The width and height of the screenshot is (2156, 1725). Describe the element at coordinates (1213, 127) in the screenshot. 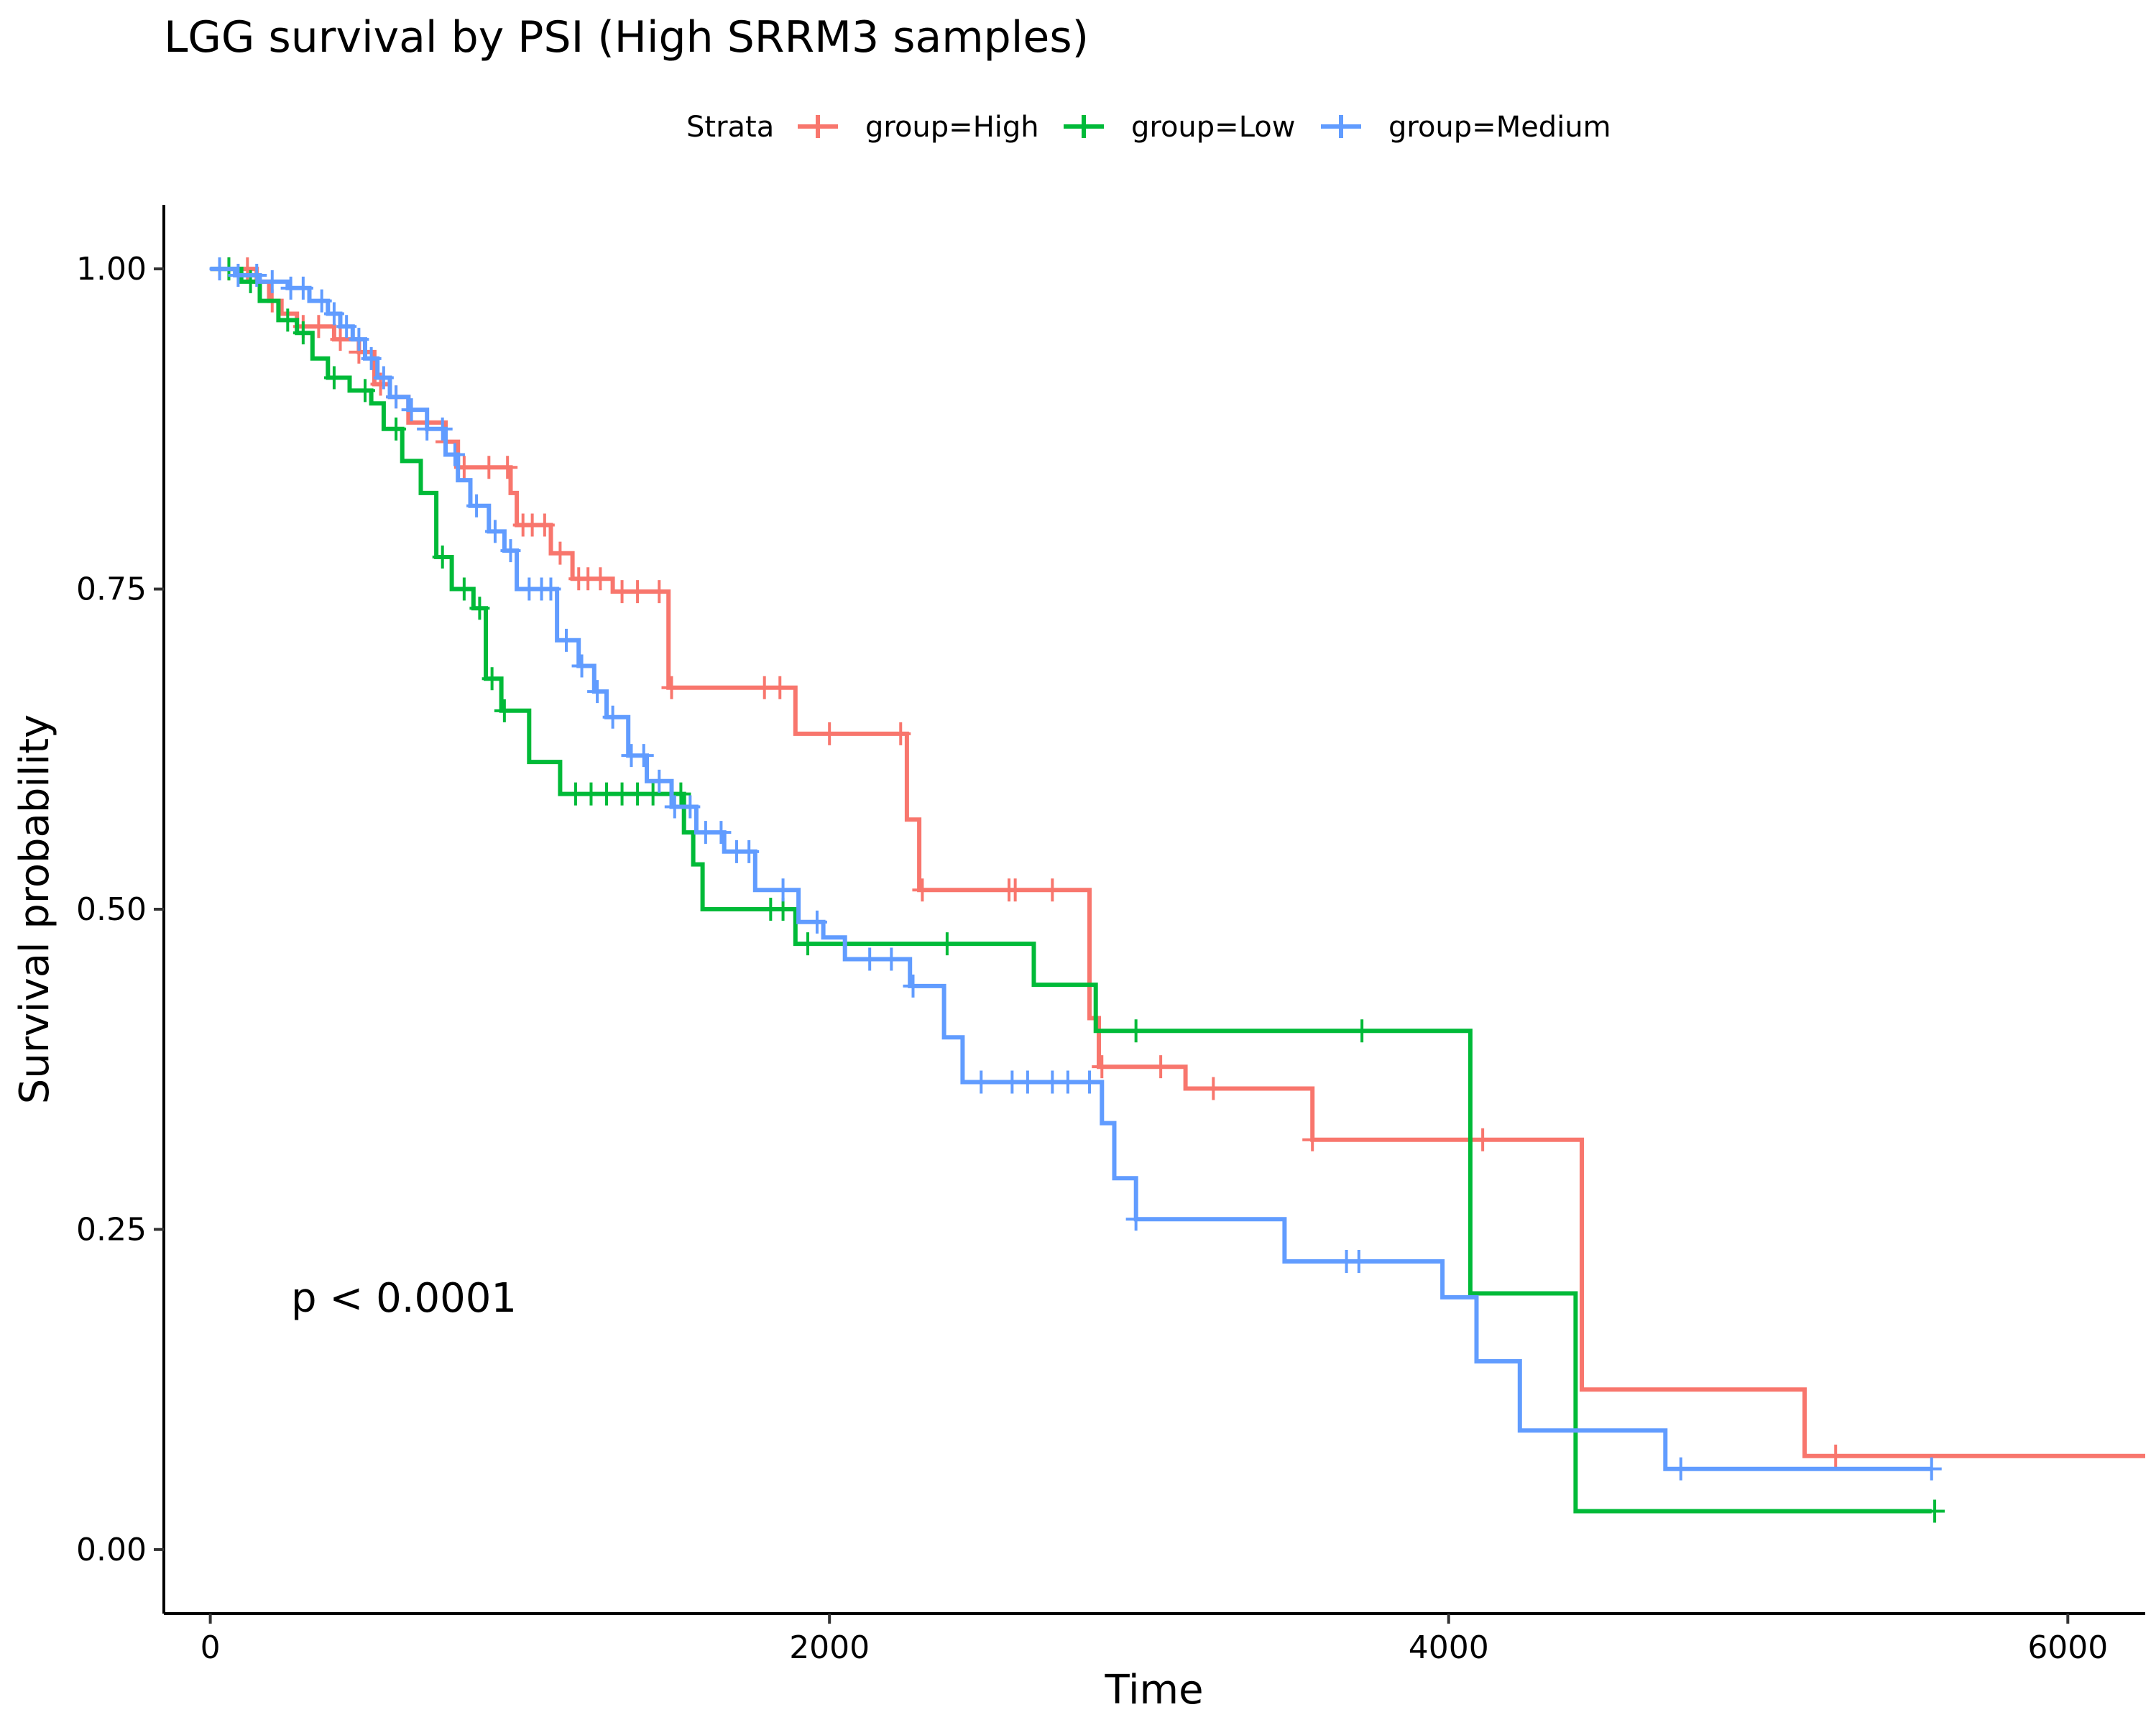

I see `legend-label: group=Low` at that location.